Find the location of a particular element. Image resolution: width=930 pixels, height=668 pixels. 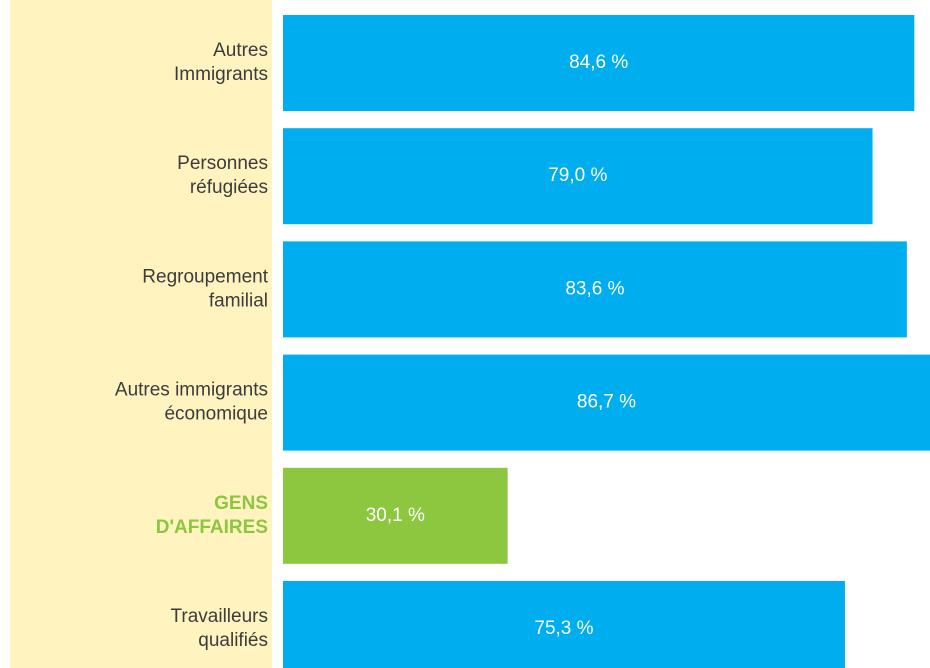

value-label: 84,6 % is located at coordinates (598, 62).